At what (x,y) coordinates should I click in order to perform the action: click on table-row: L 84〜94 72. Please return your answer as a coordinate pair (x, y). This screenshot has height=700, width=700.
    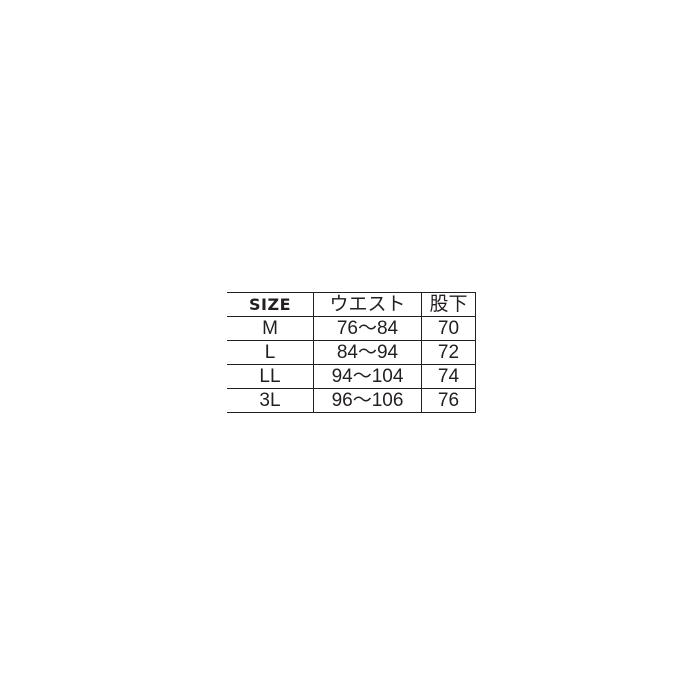
    Looking at the image, I should click on (351, 352).